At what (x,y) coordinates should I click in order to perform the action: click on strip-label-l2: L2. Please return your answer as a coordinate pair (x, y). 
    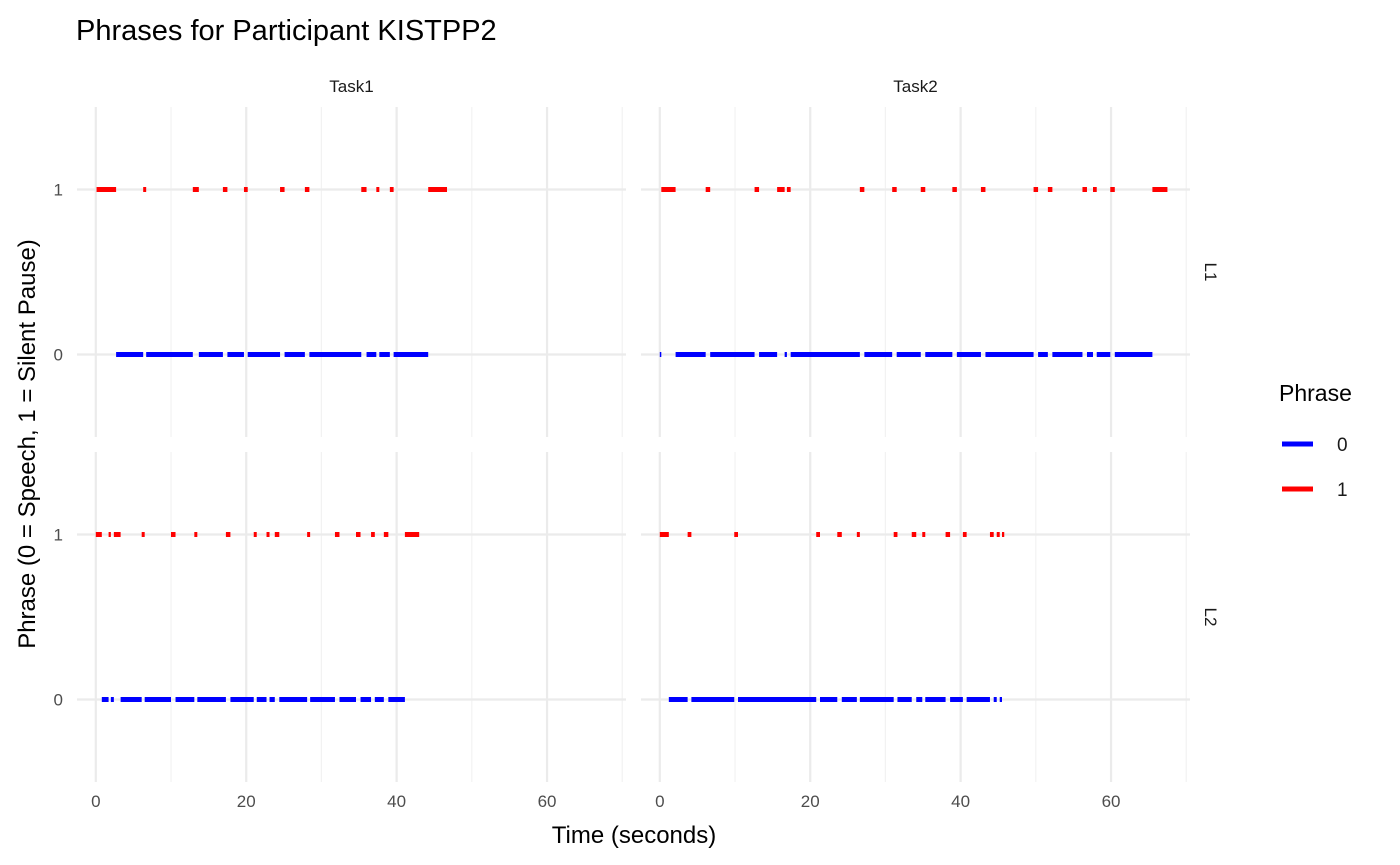
    Looking at the image, I should click on (1210, 617).